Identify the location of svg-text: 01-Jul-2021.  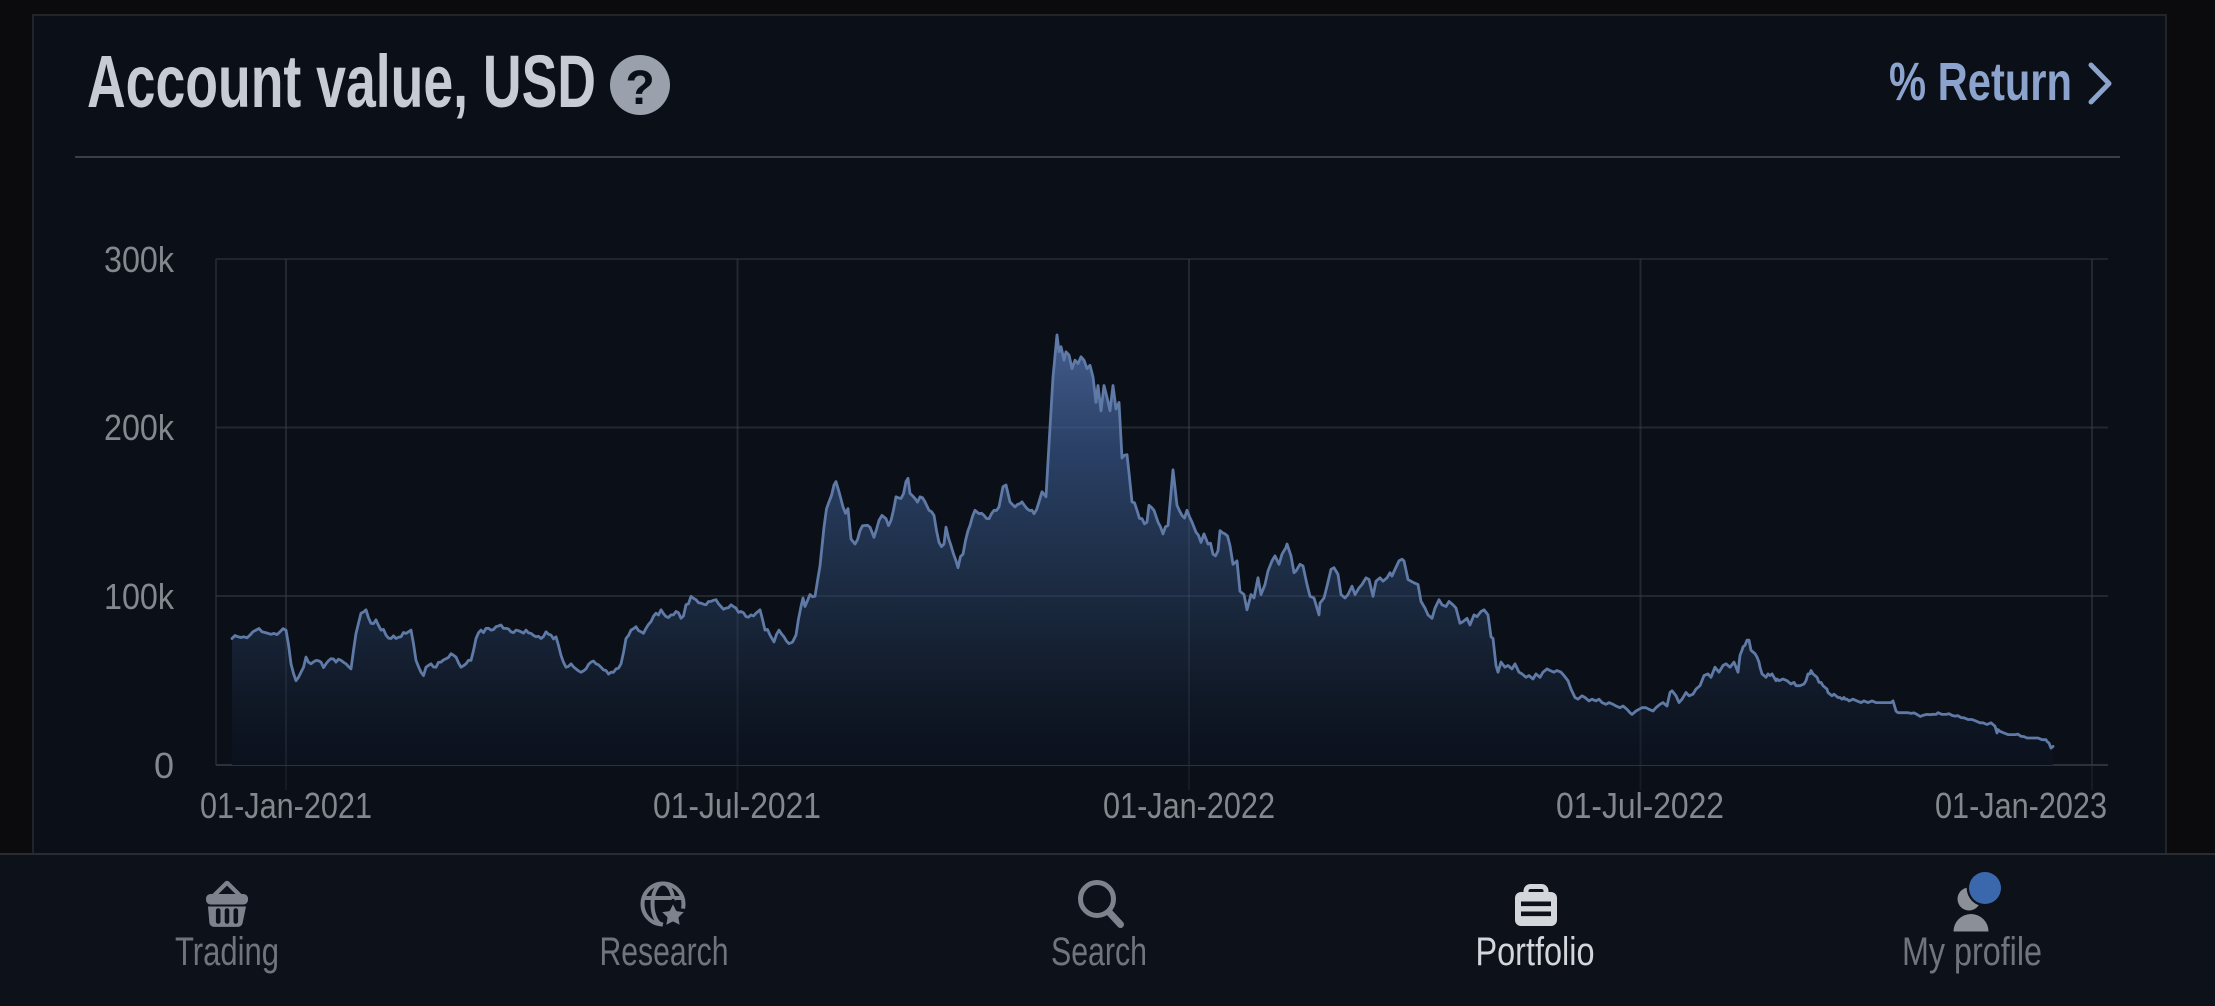
(737, 805).